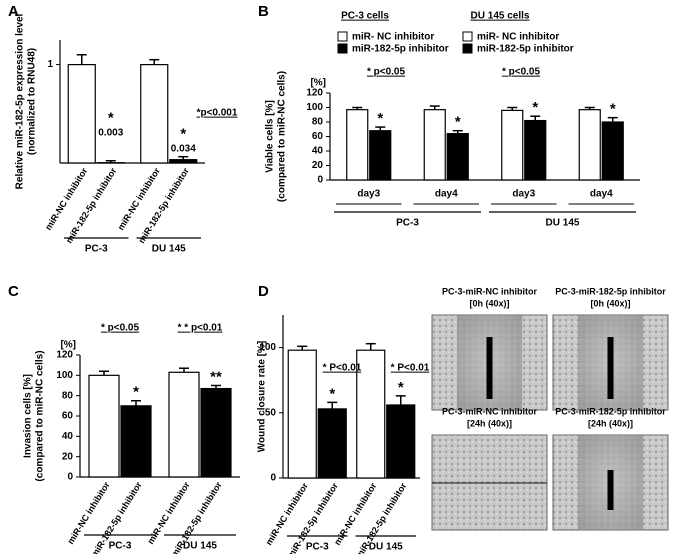 The height and width of the screenshot is (554, 683). Describe the element at coordinates (365, 16) in the screenshot. I see `group-header: PC-3 cells` at that location.